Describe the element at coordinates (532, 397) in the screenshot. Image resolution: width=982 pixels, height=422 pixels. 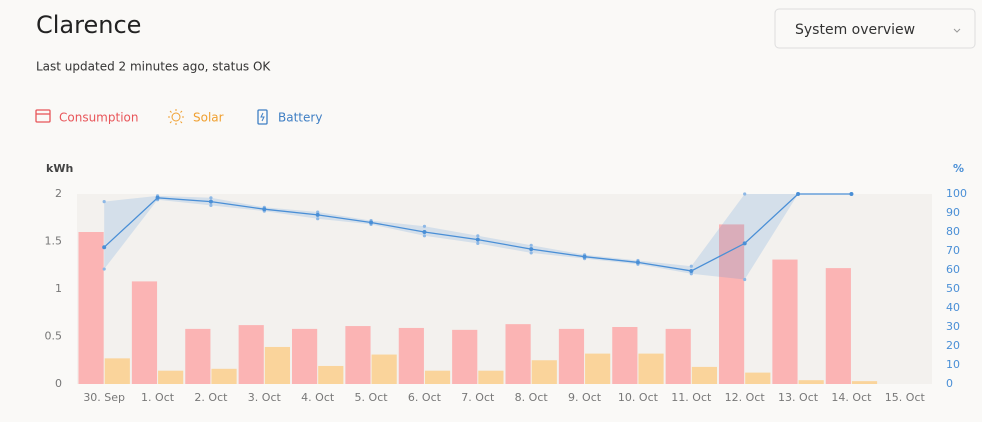
I see `x-tick-label: 8. Oct` at that location.